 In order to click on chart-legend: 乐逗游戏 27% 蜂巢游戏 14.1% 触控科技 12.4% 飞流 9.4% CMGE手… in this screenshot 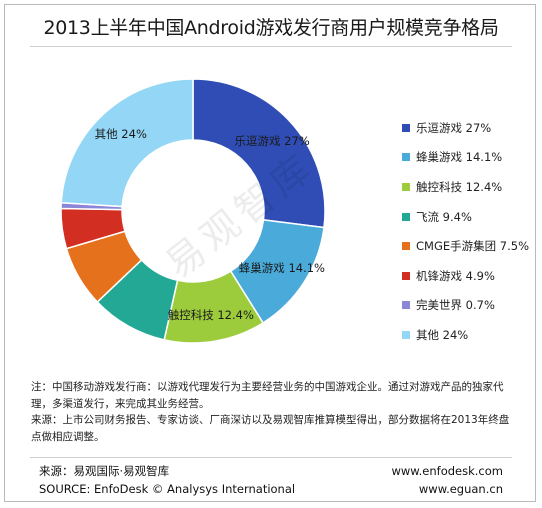, I will do `click(468, 231)`.